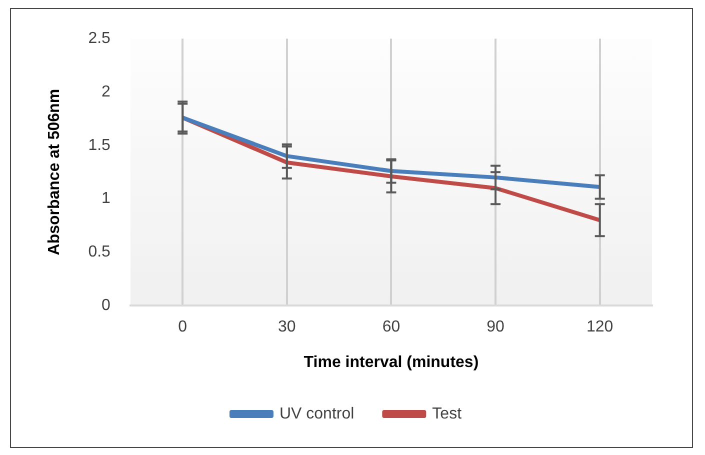 The image size is (705, 455). Describe the element at coordinates (391, 362) in the screenshot. I see `x-axis-title: Time interval (minutes)` at that location.